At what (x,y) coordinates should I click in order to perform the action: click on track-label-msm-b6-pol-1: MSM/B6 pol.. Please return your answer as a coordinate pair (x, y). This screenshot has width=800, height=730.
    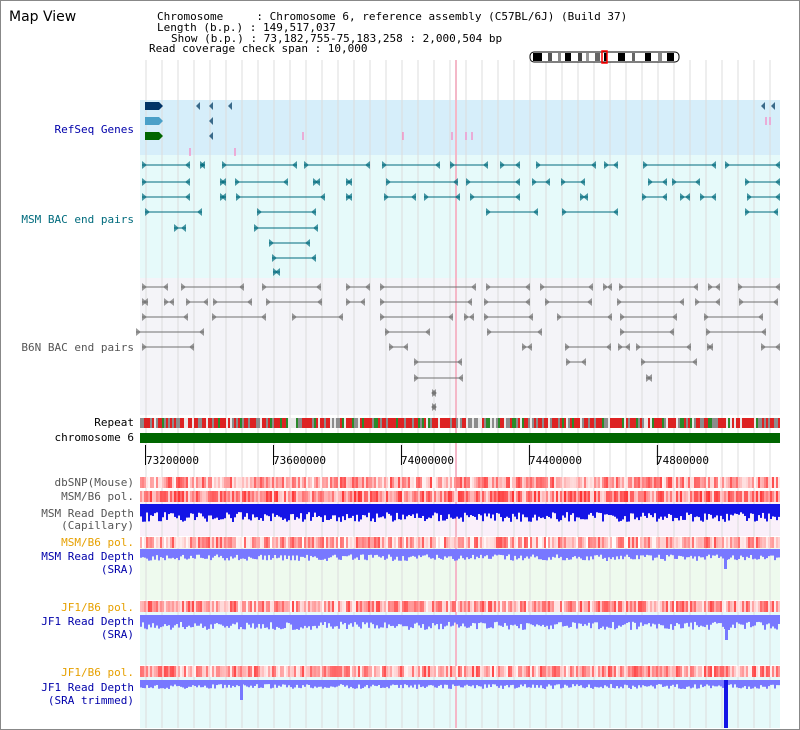
    Looking at the image, I should click on (97, 496).